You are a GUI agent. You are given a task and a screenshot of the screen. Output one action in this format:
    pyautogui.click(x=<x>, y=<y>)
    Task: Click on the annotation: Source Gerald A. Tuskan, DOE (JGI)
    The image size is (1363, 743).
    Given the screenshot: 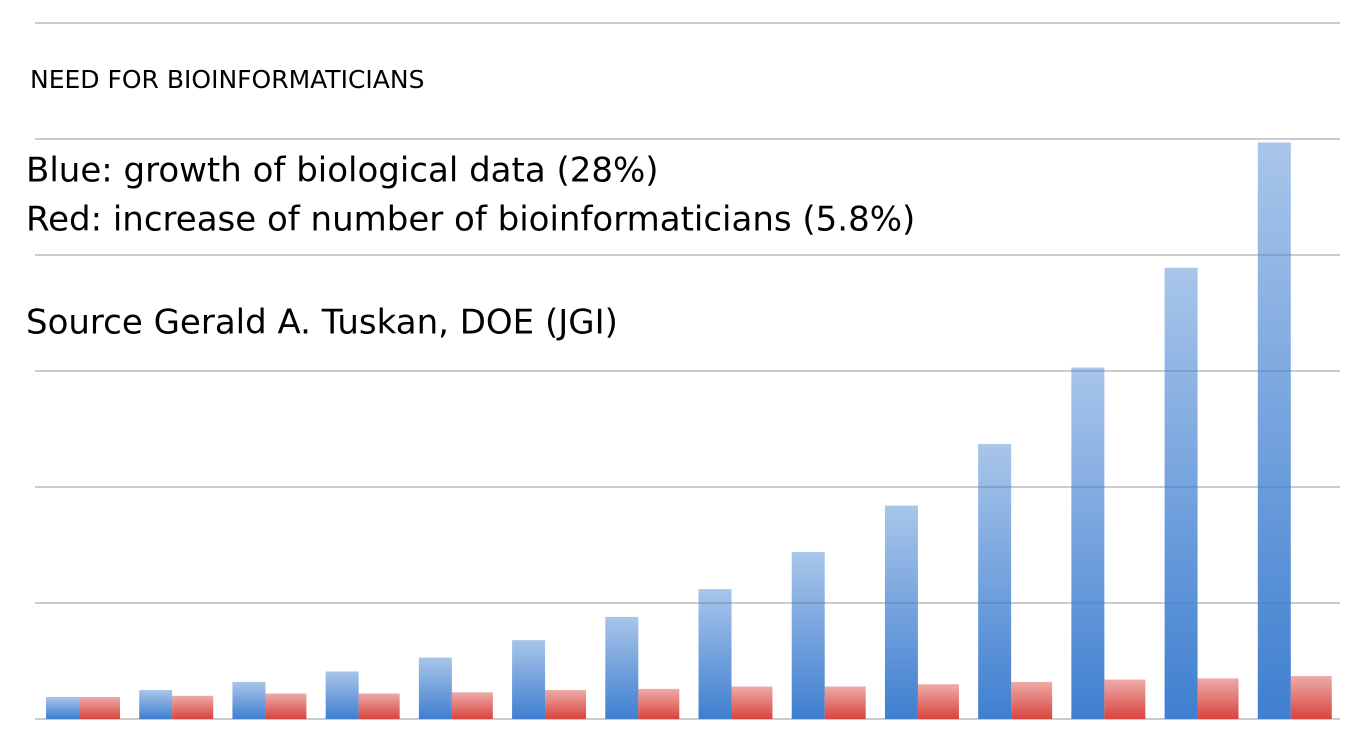 What is the action you would take?
    pyautogui.click(x=322, y=323)
    